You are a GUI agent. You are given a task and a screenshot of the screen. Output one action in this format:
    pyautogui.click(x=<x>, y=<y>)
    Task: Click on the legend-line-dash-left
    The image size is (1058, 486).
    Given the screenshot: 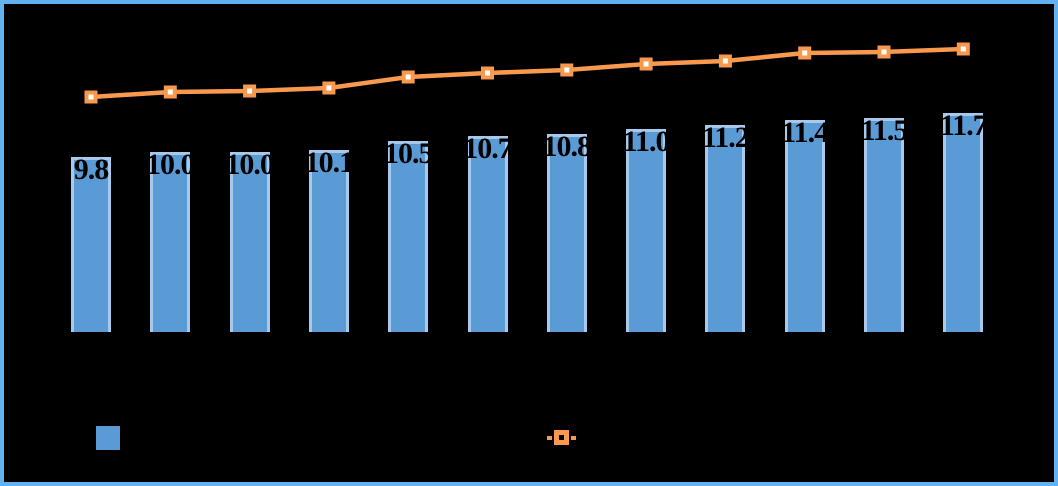 What is the action you would take?
    pyautogui.click(x=549, y=437)
    